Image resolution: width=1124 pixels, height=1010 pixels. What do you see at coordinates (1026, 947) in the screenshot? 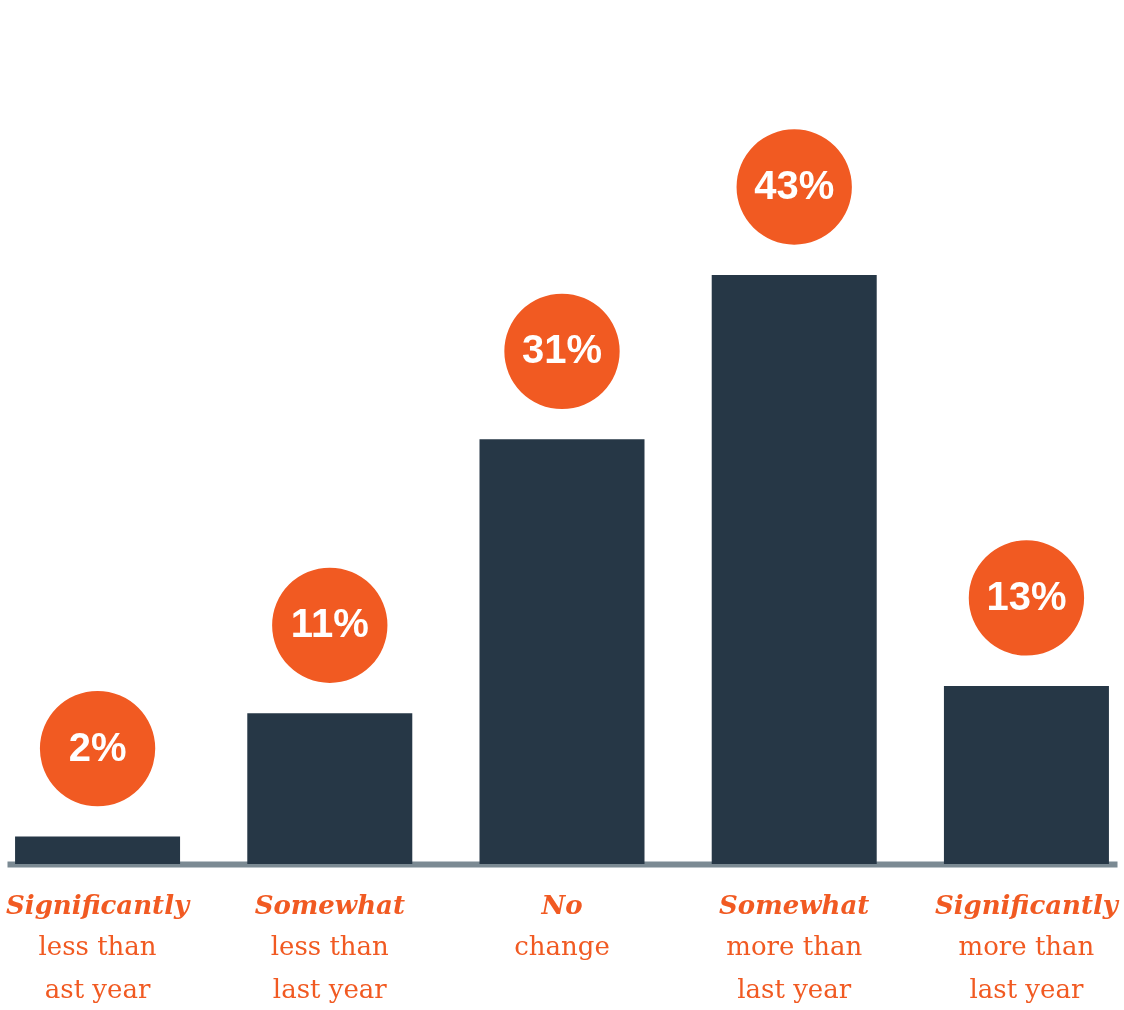
I see `category-label: Significantly more than last year` at bounding box center [1026, 947].